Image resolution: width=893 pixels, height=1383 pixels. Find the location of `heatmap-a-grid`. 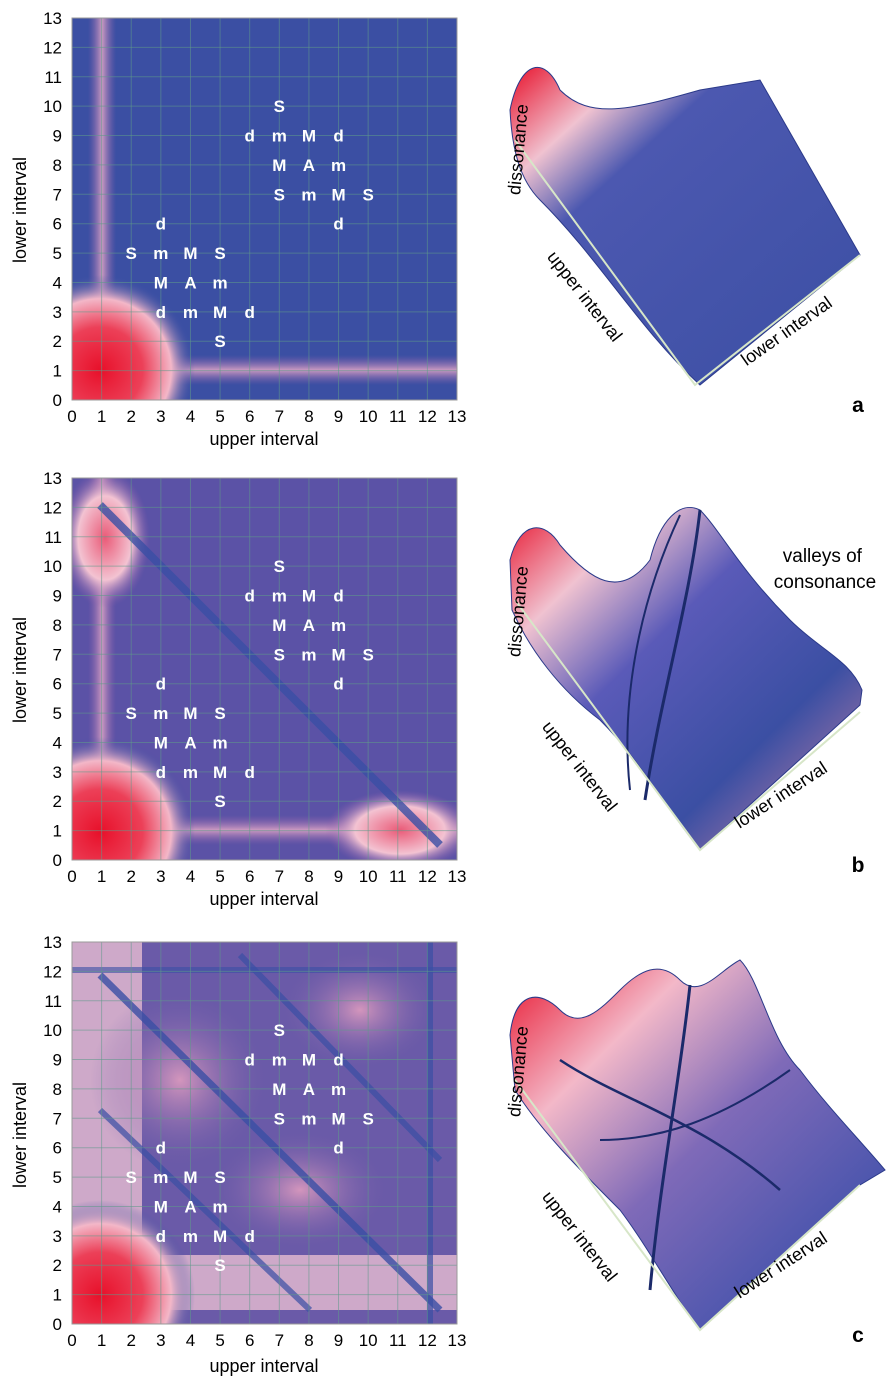

heatmap-a-grid is located at coordinates (264, 209).